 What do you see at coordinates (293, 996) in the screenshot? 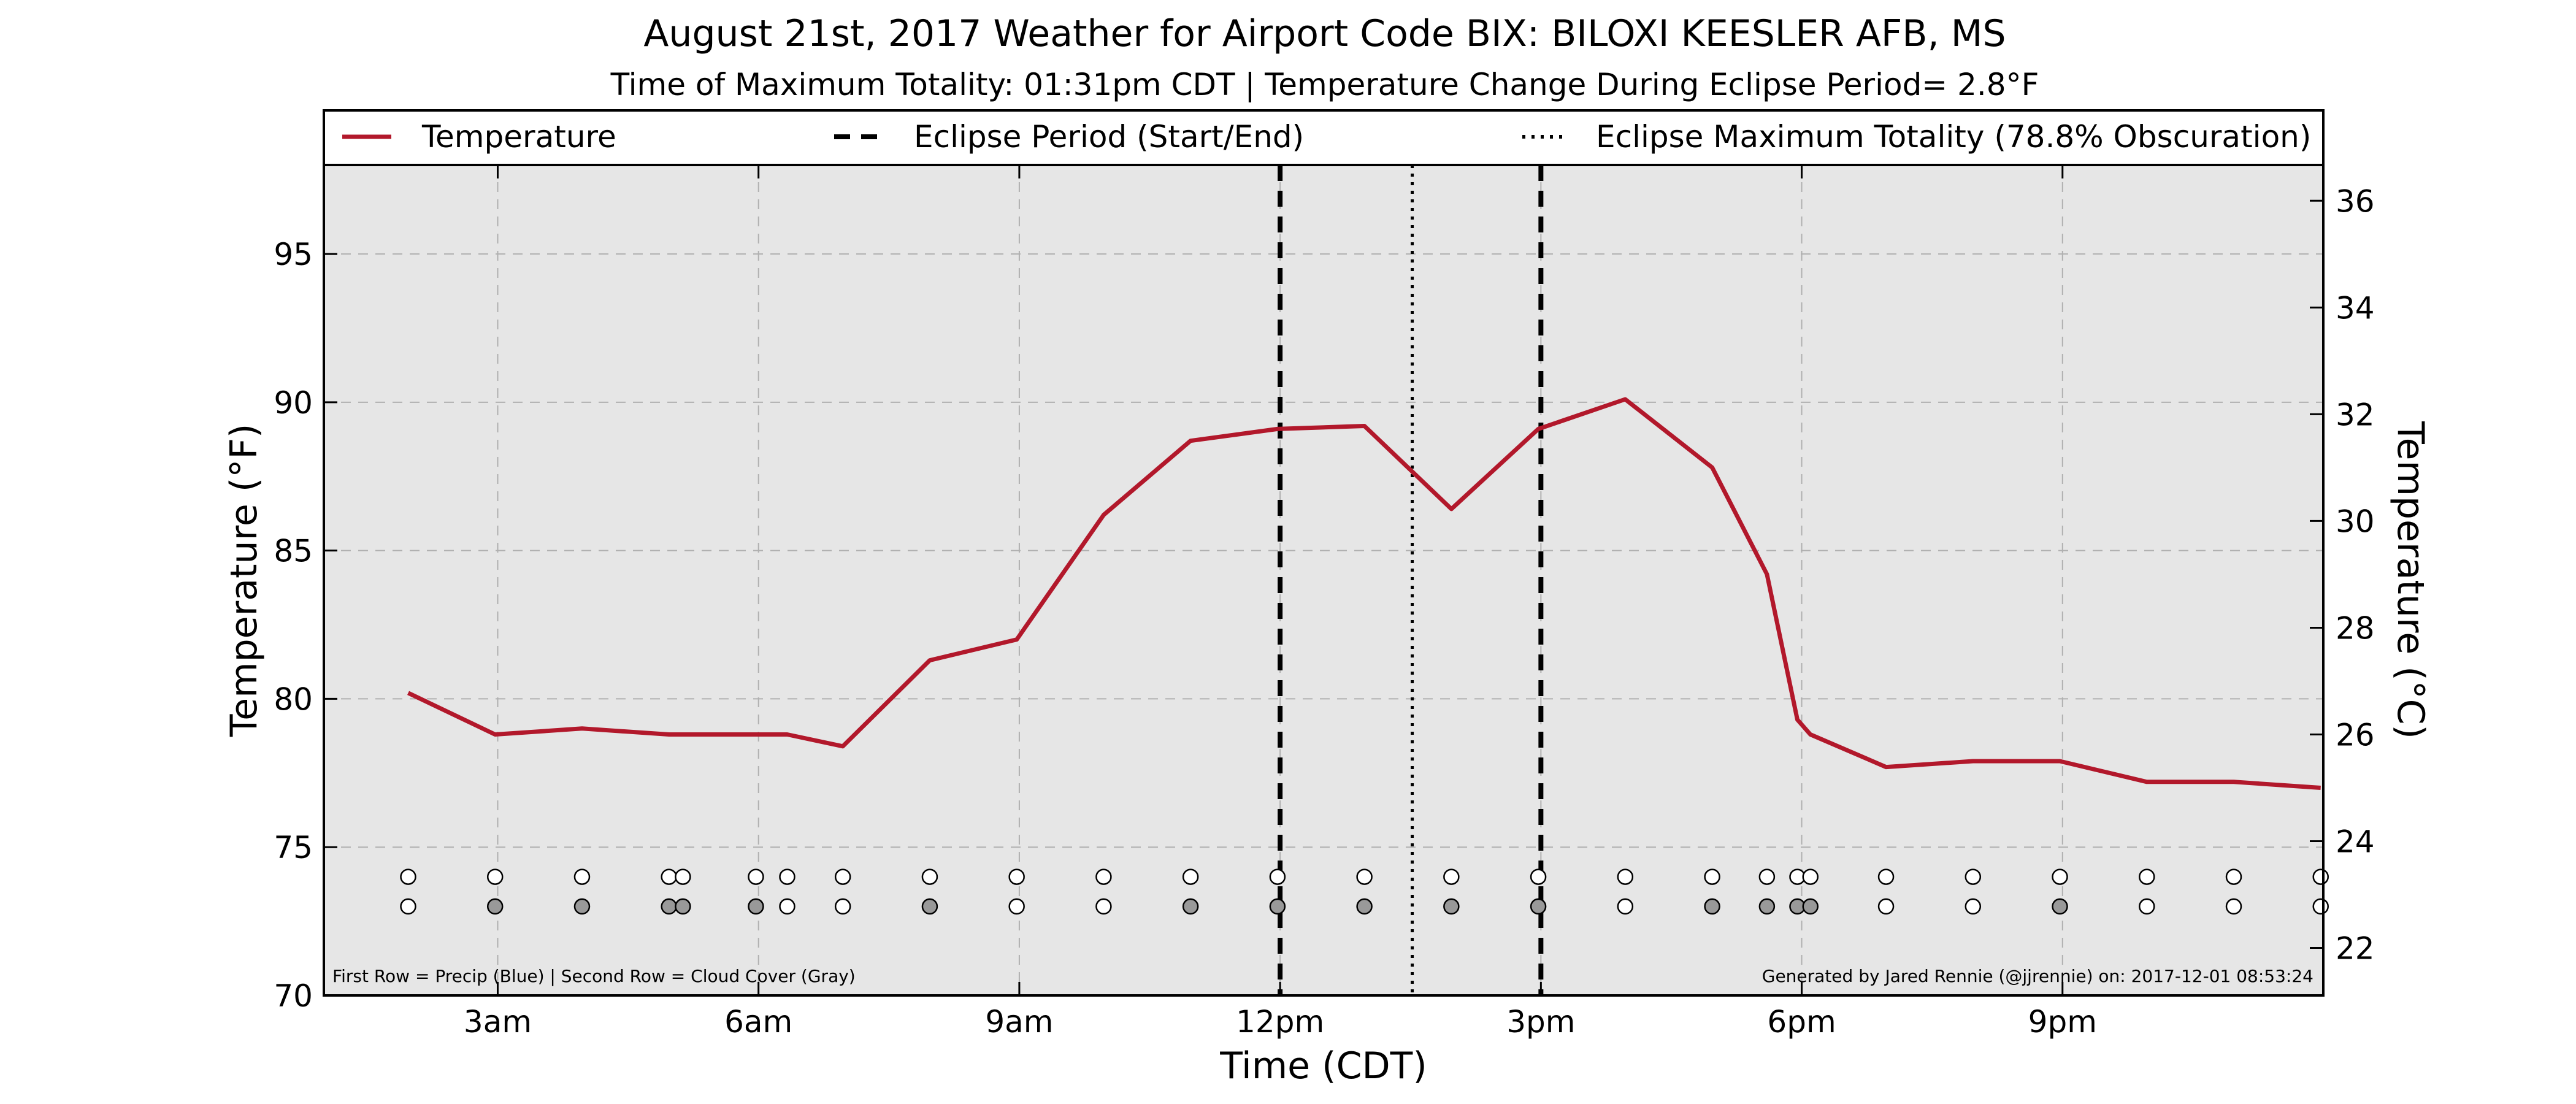
I see `y-tick-label-left: 70` at bounding box center [293, 996].